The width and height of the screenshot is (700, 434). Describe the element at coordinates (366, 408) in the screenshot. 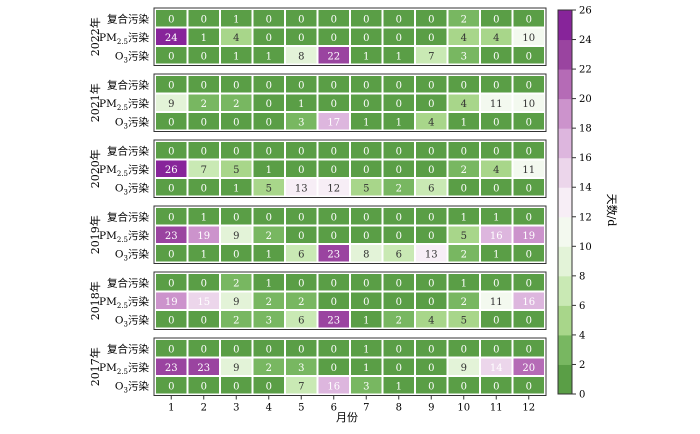

I see `x-tick-label: 7` at that location.